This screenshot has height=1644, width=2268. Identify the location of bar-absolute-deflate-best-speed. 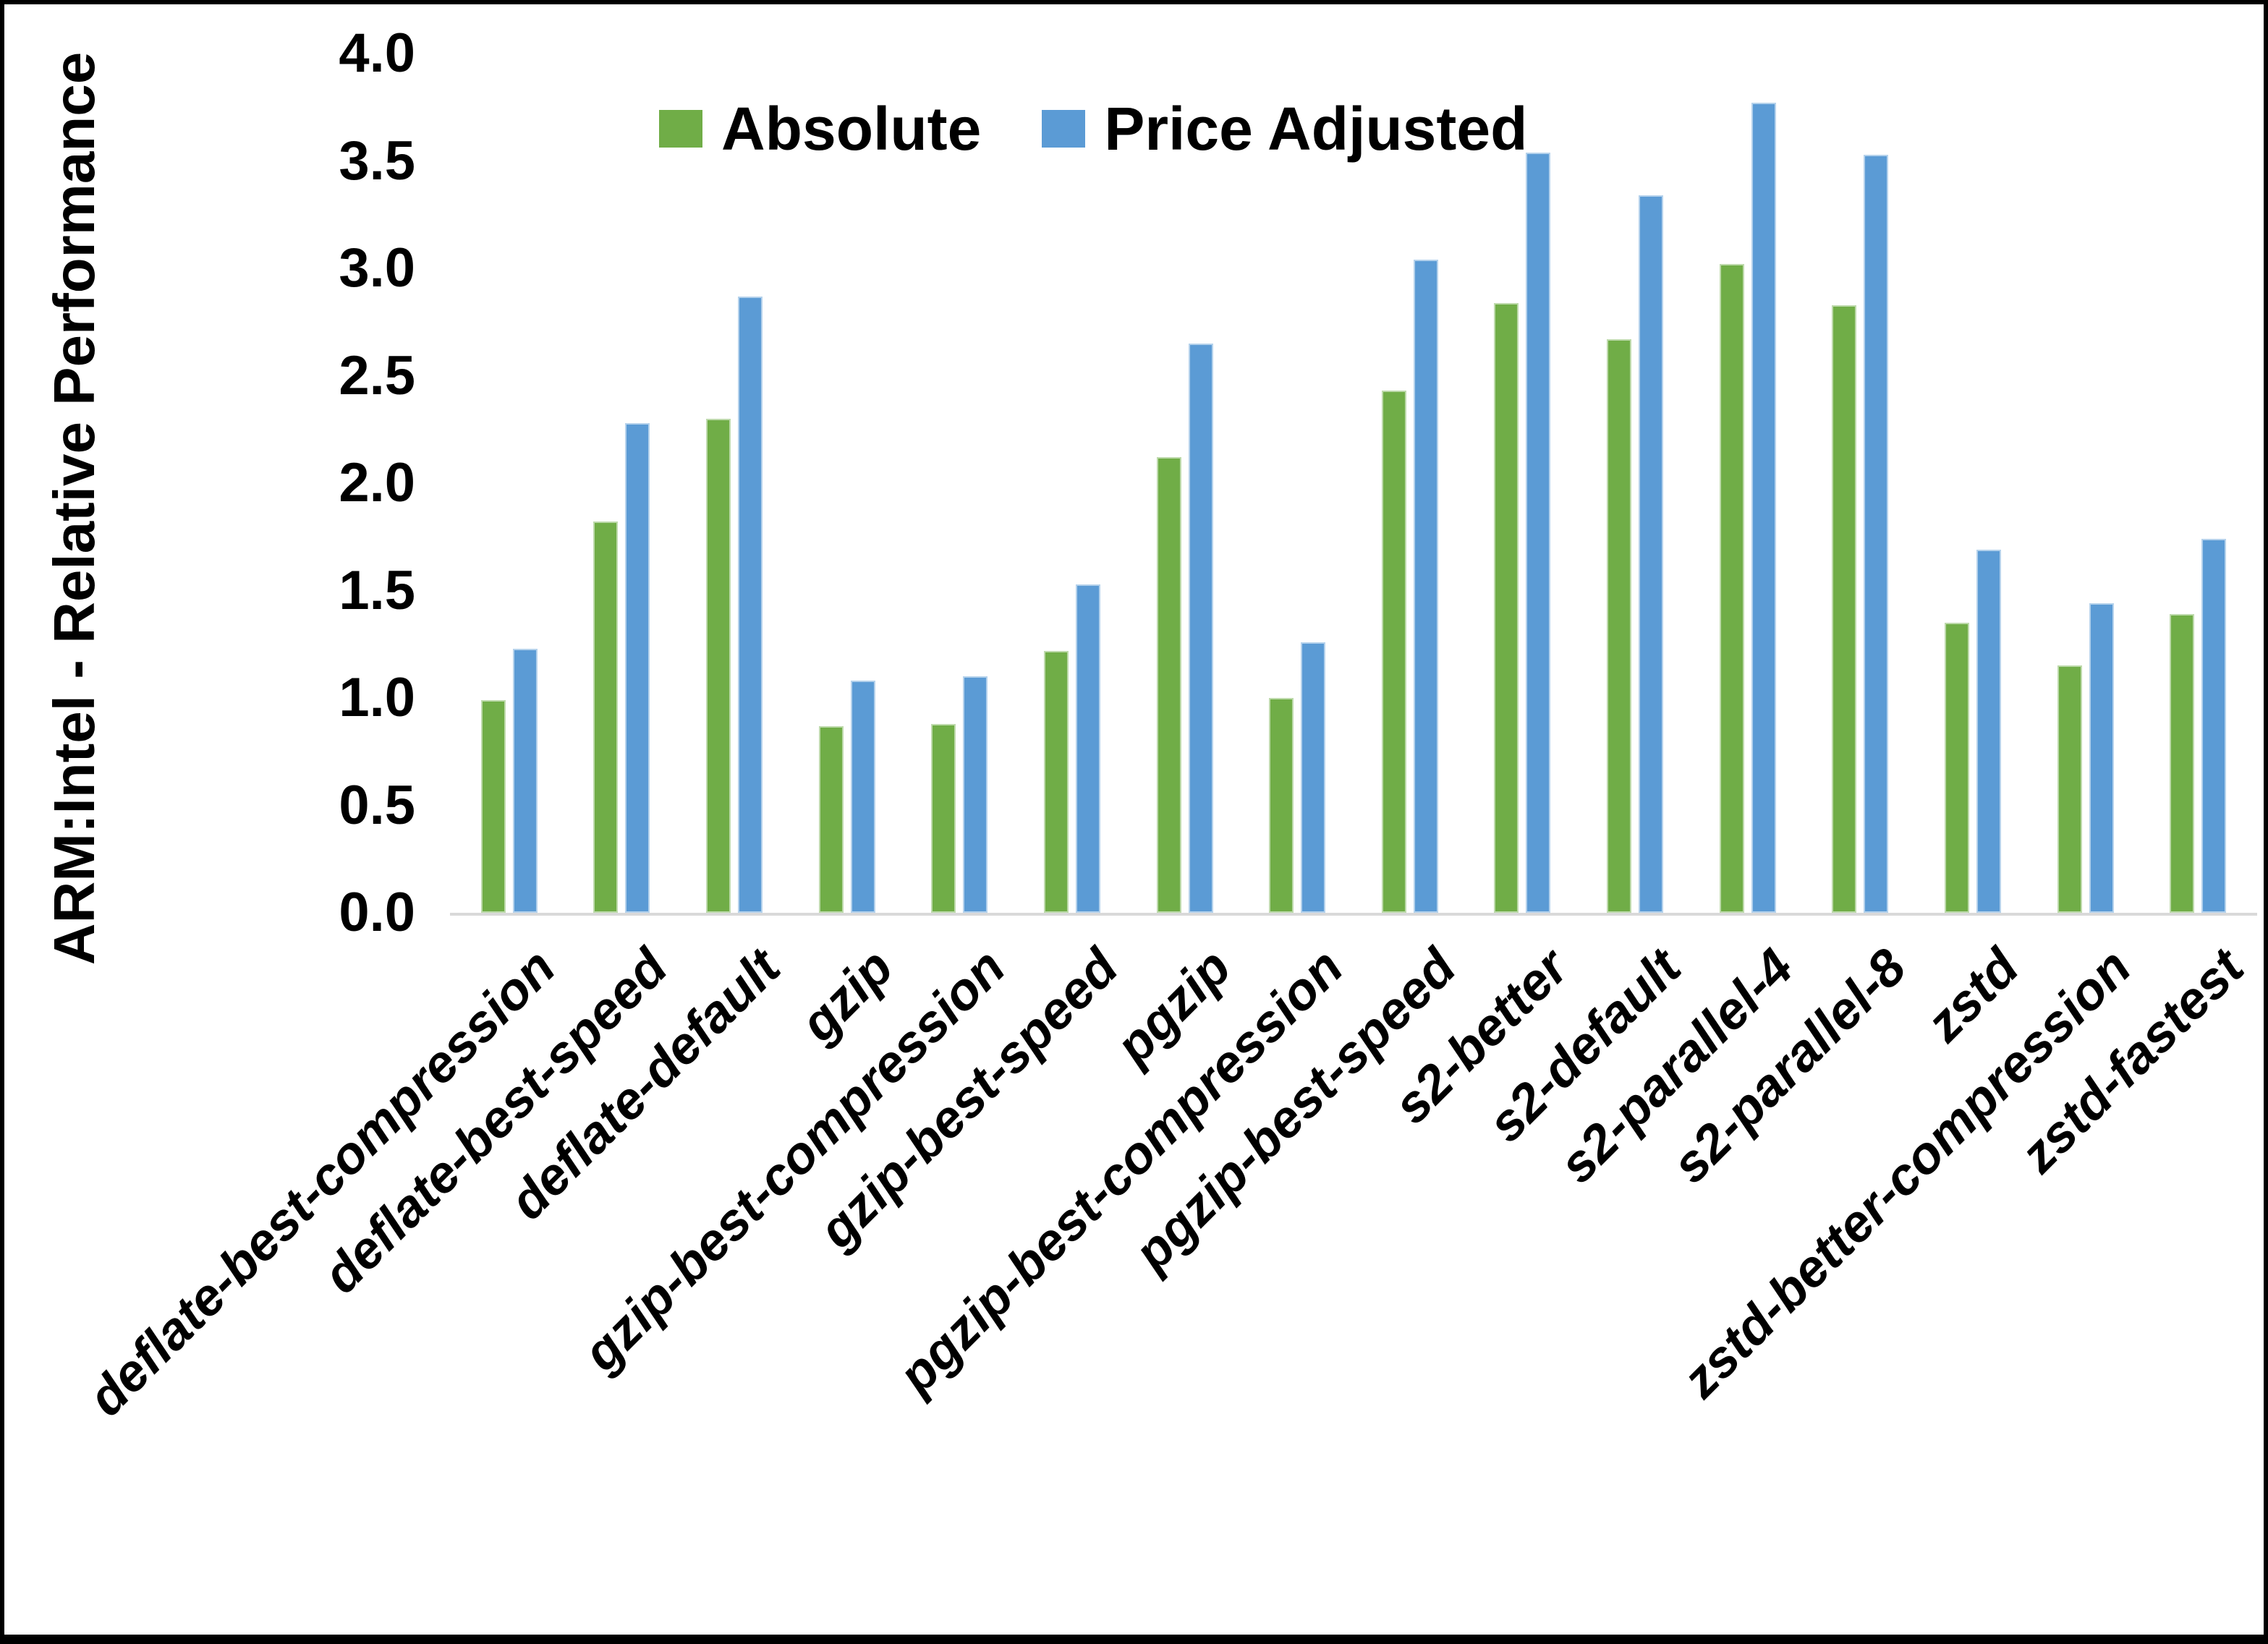
(606, 717).